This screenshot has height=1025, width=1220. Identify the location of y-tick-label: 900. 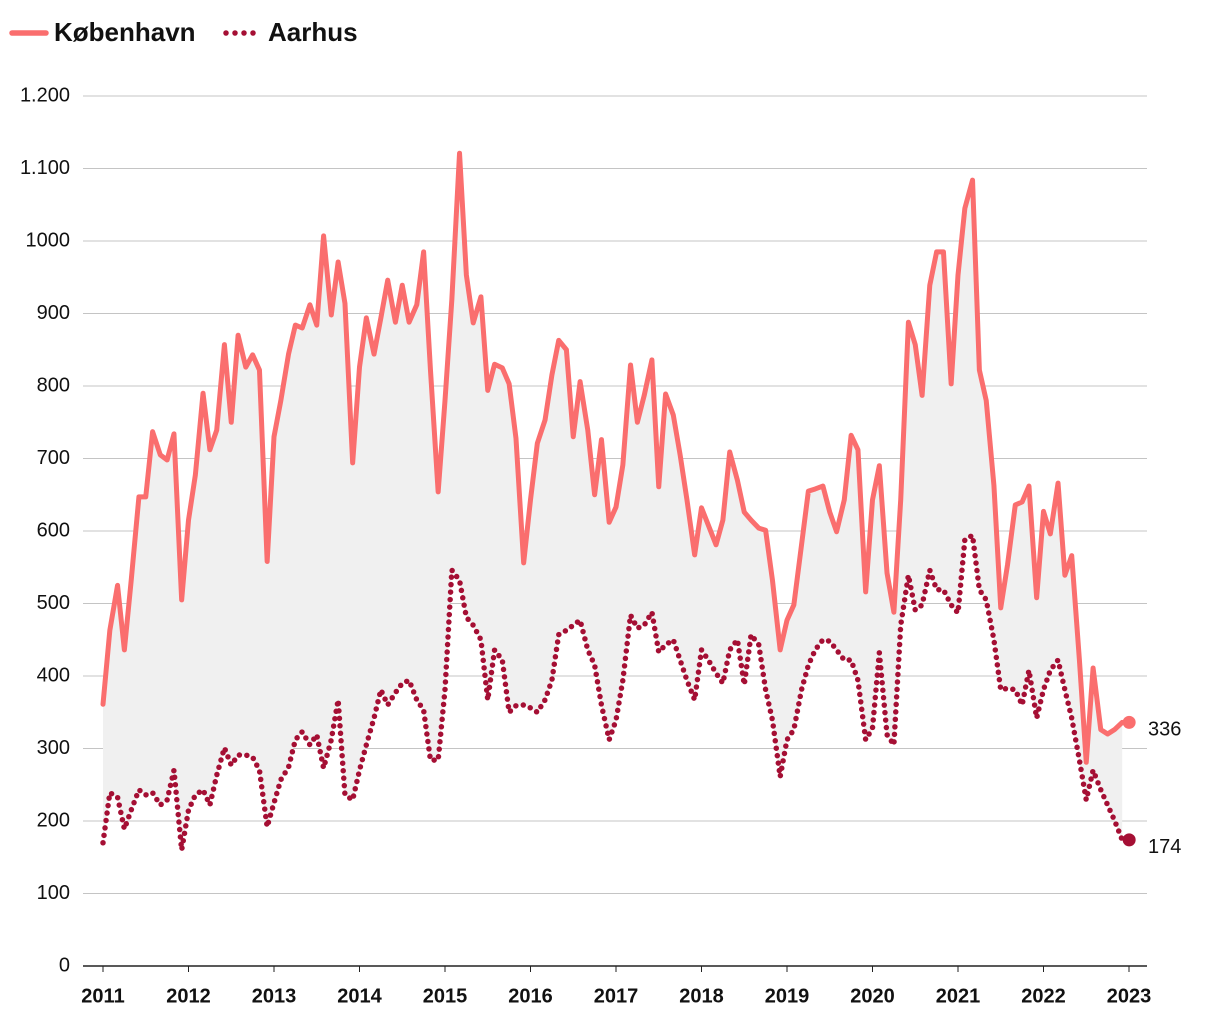
(53, 313).